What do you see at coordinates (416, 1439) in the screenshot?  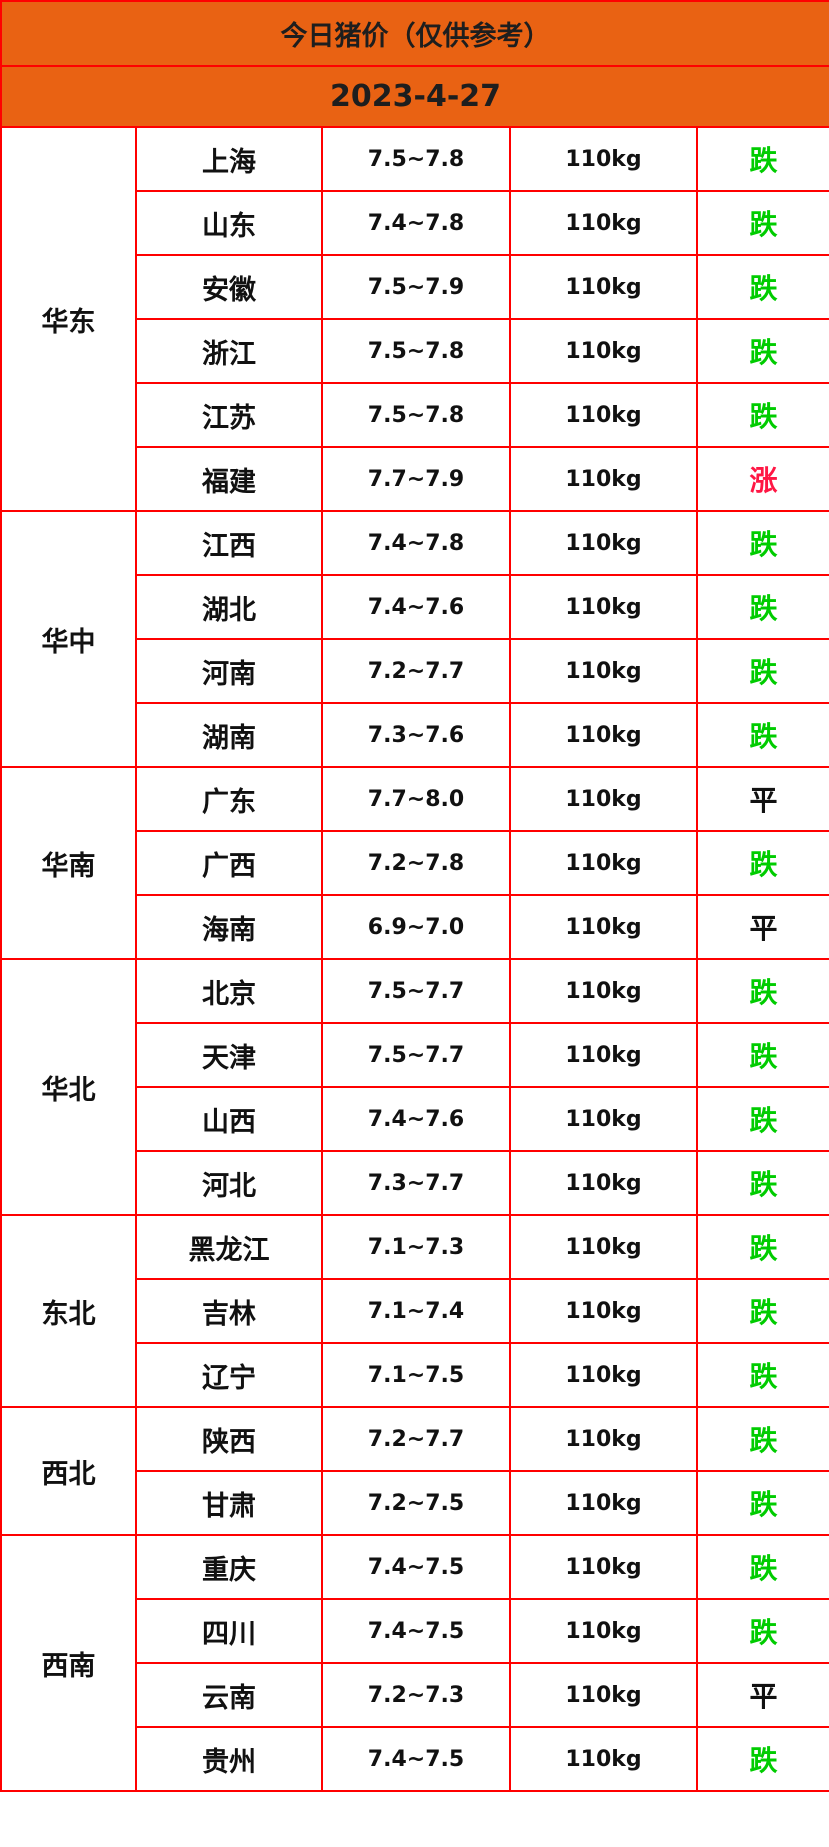 I see `price-cell: 7.2~7.7` at bounding box center [416, 1439].